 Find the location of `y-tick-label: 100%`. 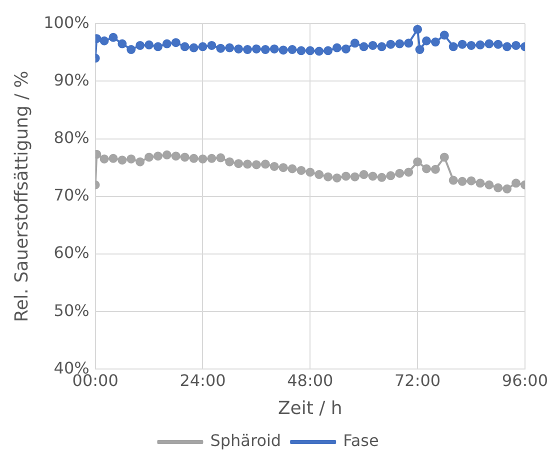

y-tick-label: 100% is located at coordinates (67, 22).